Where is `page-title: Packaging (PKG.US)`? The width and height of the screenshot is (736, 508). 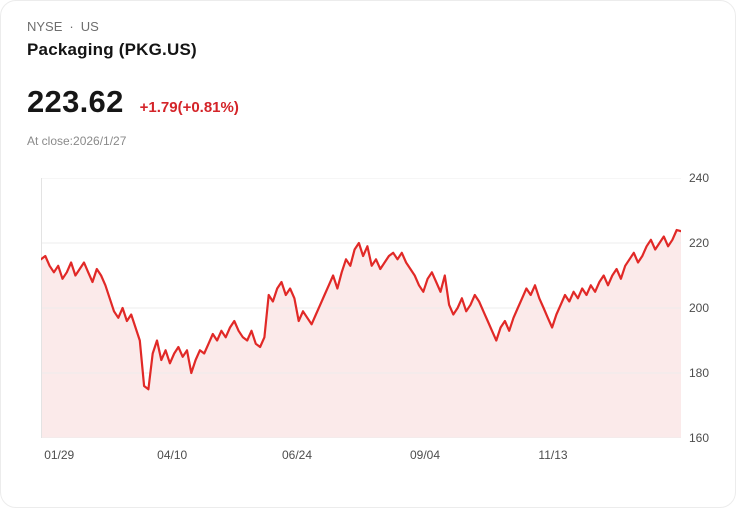 page-title: Packaging (PKG.US) is located at coordinates (112, 49).